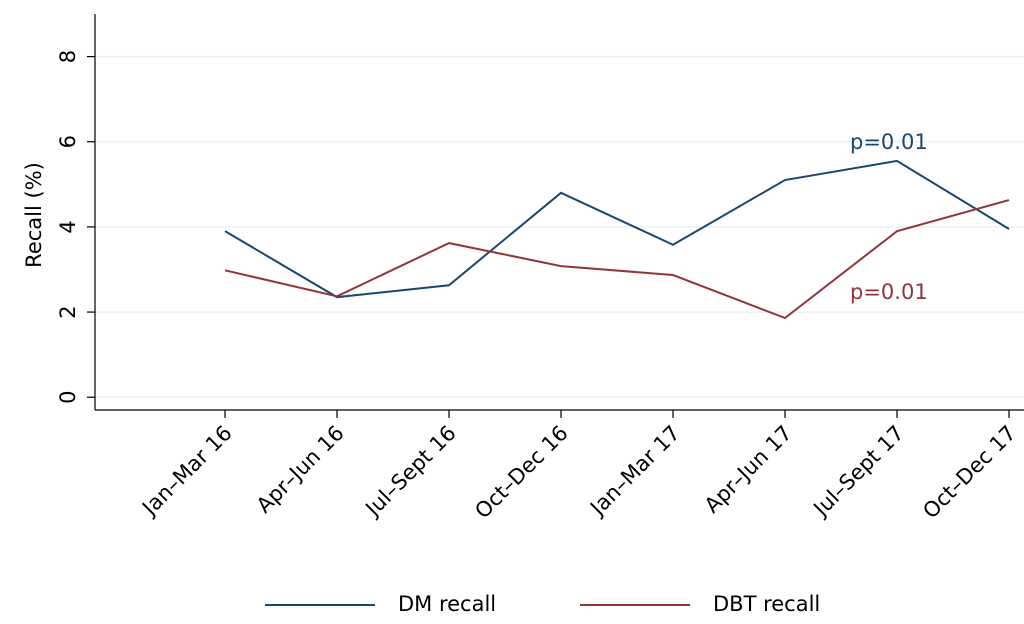 The height and width of the screenshot is (624, 1024). What do you see at coordinates (68, 141) in the screenshot?
I see `y-tick-label: 6` at bounding box center [68, 141].